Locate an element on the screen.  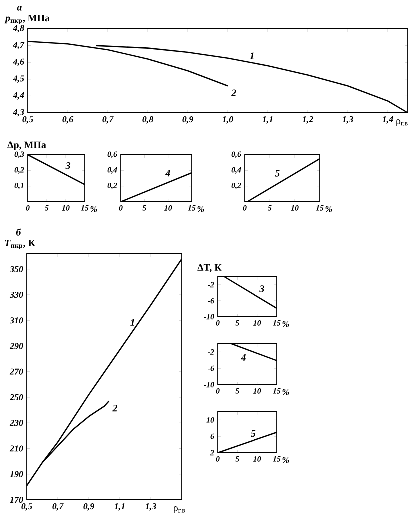
y-tick-label: 310 is located at coordinates (17, 321).